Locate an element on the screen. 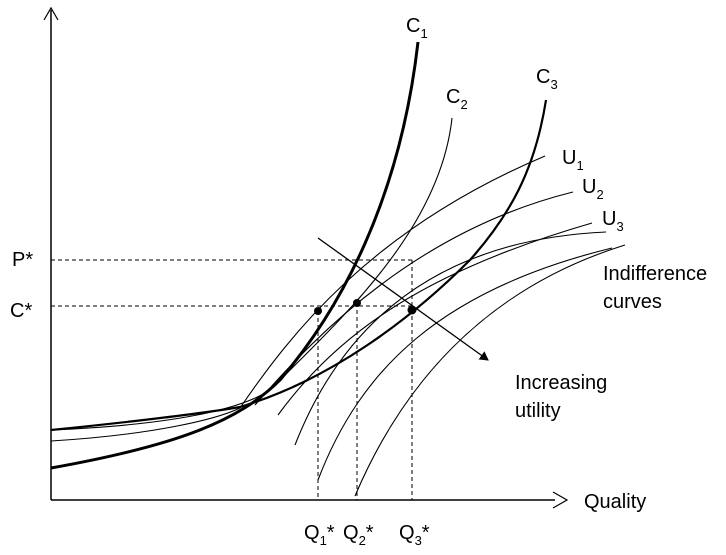  c2-label: C2 is located at coordinates (457, 99).